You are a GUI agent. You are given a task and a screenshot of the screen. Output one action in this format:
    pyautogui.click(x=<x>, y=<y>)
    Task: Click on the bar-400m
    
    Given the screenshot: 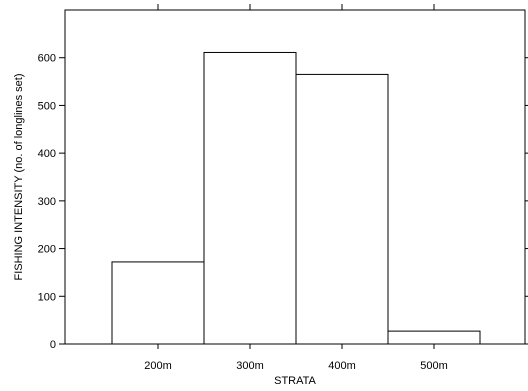 What is the action you would take?
    pyautogui.click(x=342, y=209)
    